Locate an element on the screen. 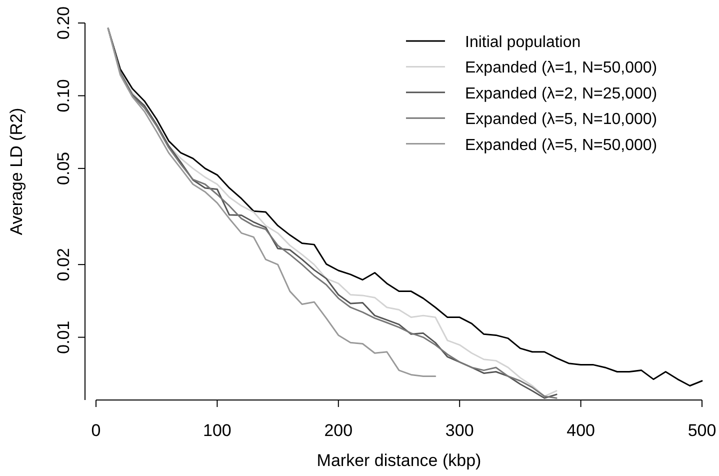 Image resolution: width=719 pixels, height=476 pixels. x-tick-label: 200 is located at coordinates (338, 430).